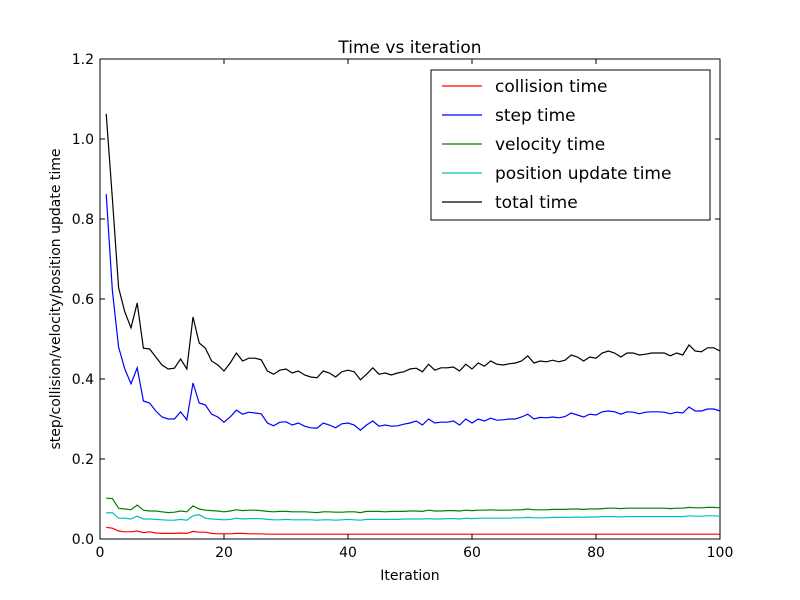 This screenshot has width=800, height=600. What do you see at coordinates (409, 48) in the screenshot?
I see `chart-title: Time vs iteration` at bounding box center [409, 48].